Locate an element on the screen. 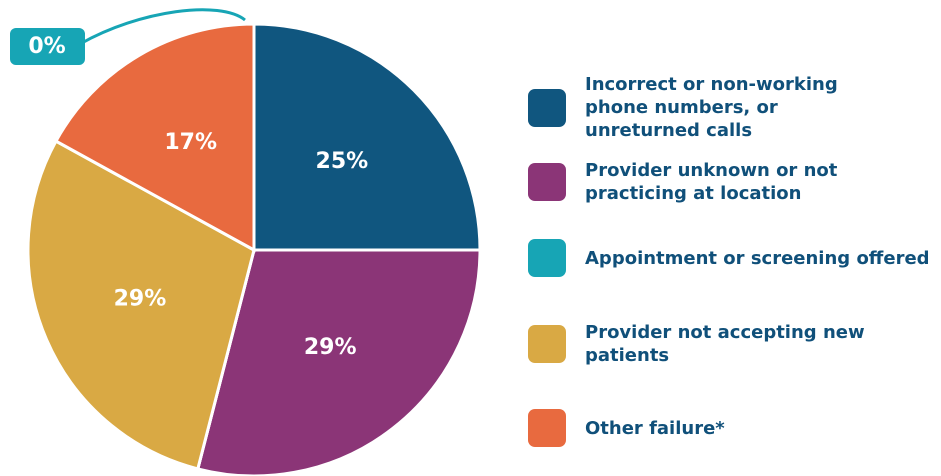 The height and width of the screenshot is (476, 941). data-label: 0% is located at coordinates (46, 46).